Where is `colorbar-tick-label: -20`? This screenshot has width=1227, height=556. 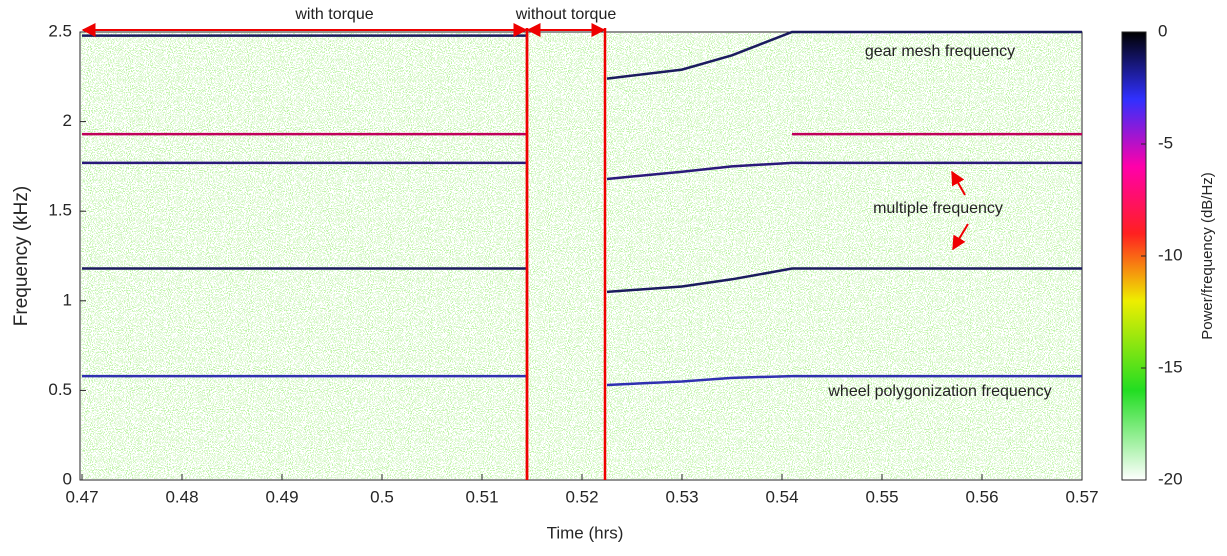
colorbar-tick-label: -20 is located at coordinates (1170, 478).